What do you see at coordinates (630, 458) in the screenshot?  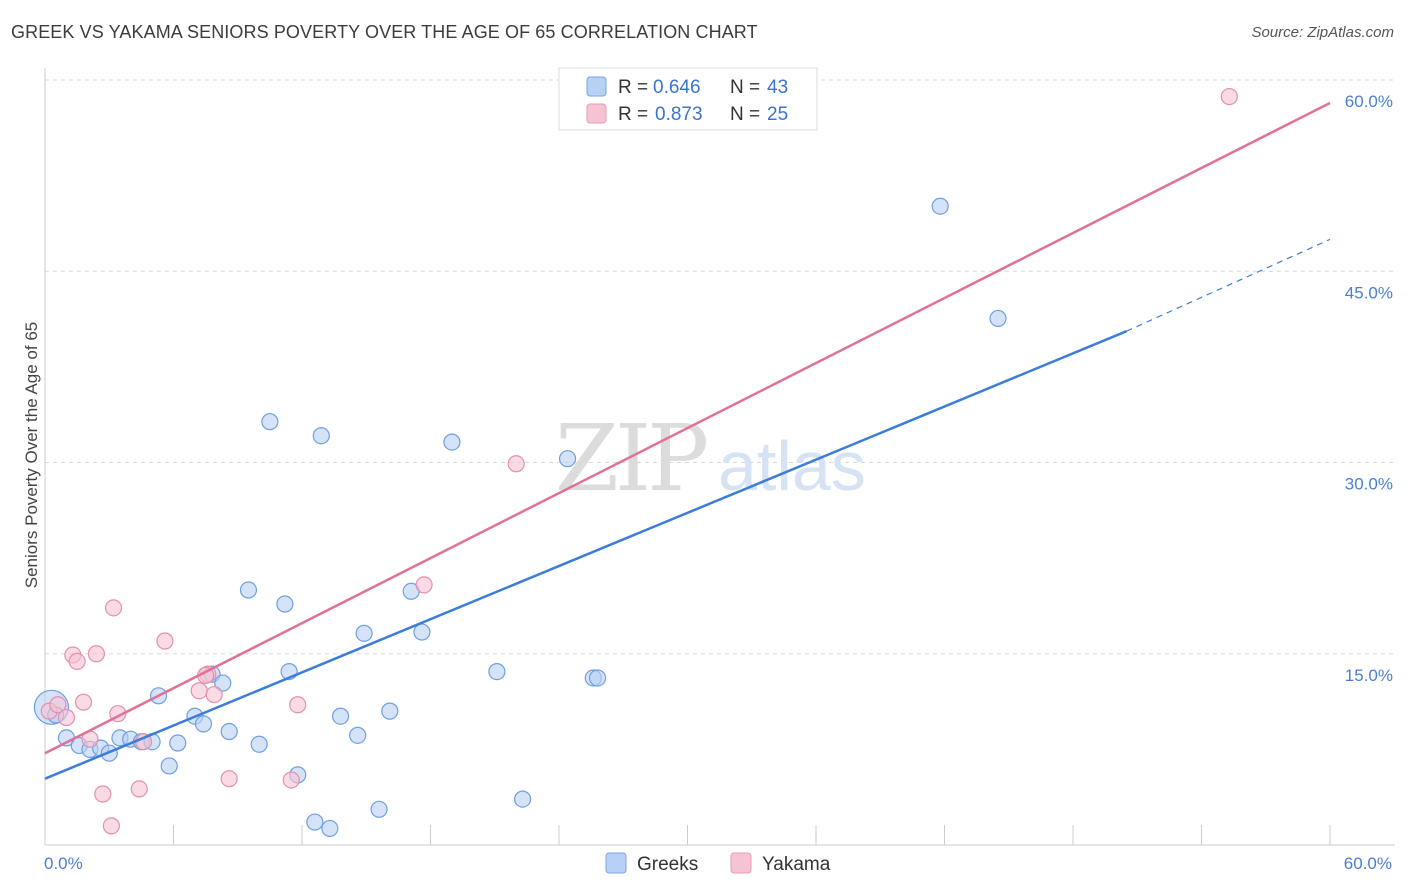 I see `watermark-zip: ZIP` at bounding box center [630, 458].